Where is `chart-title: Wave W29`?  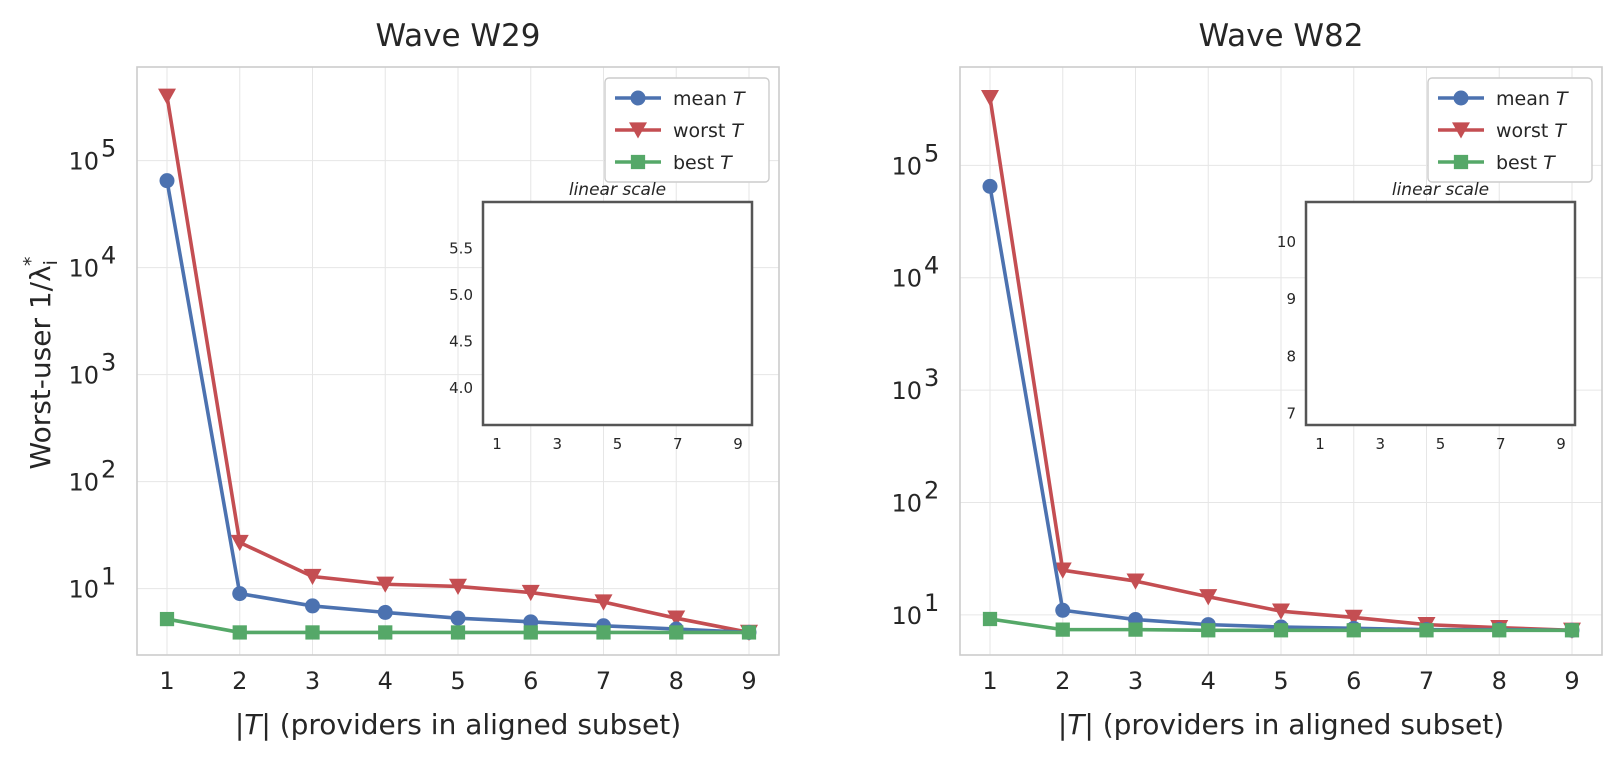
chart-title: Wave W29 is located at coordinates (457, 36).